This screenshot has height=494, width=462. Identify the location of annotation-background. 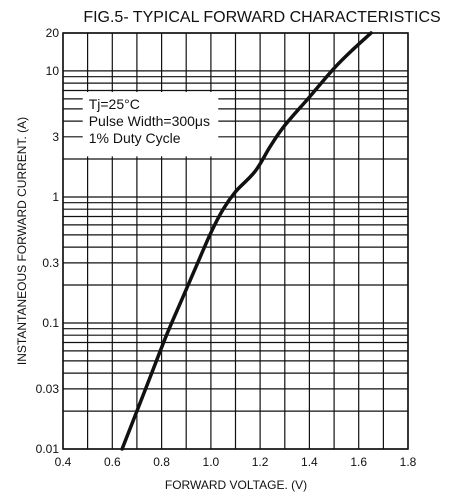
(150, 124).